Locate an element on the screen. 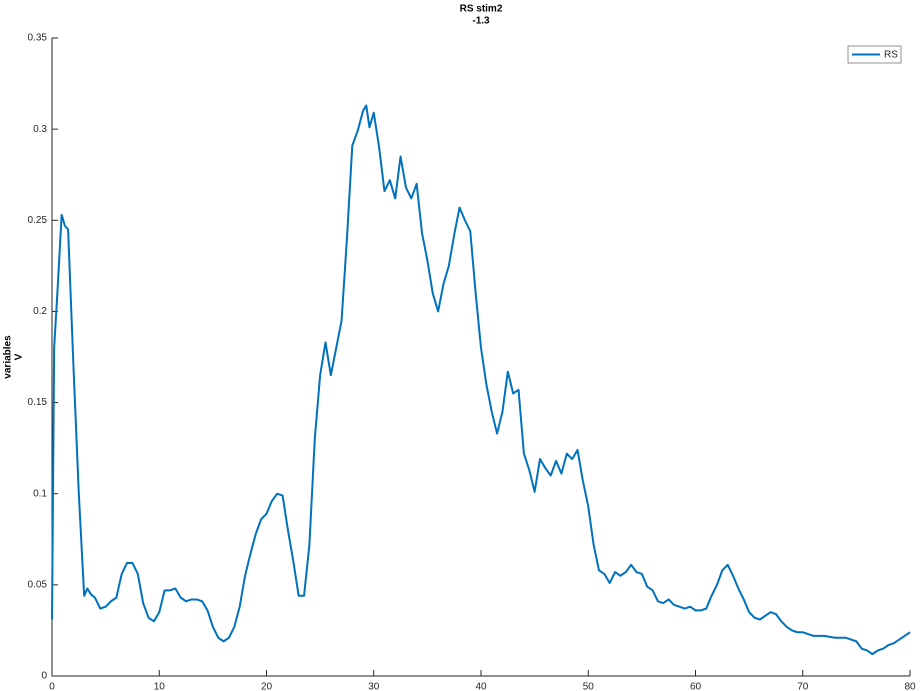 Image resolution: width=922 pixels, height=691 pixels. y-tick-label: 0.2 is located at coordinates (40, 311).